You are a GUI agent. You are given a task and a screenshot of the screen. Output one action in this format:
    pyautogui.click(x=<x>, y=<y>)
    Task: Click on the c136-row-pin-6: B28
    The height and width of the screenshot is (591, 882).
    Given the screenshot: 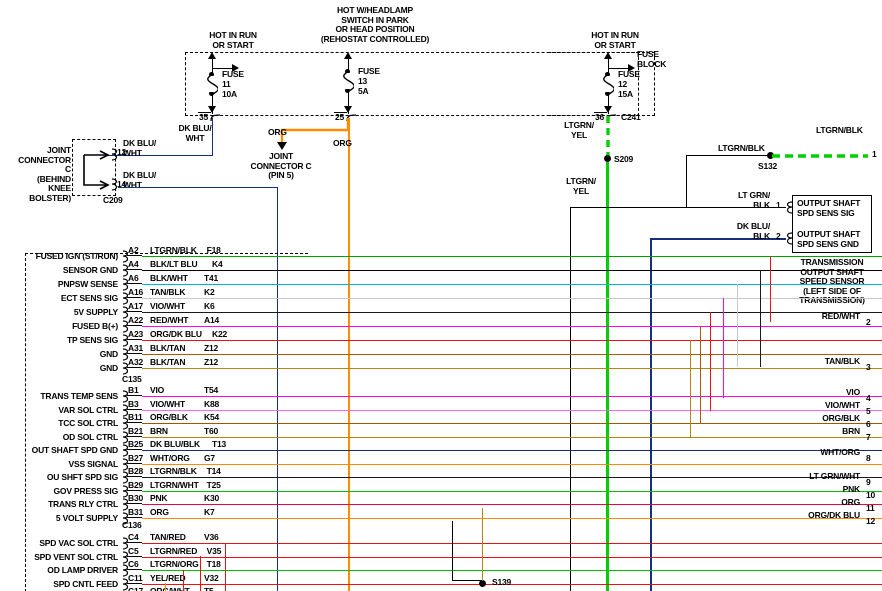 What is the action you would take?
    pyautogui.click(x=135, y=471)
    